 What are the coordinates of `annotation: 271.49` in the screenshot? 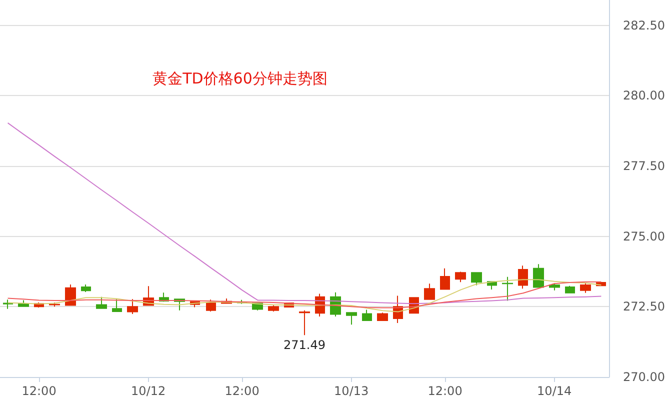 It's located at (305, 345).